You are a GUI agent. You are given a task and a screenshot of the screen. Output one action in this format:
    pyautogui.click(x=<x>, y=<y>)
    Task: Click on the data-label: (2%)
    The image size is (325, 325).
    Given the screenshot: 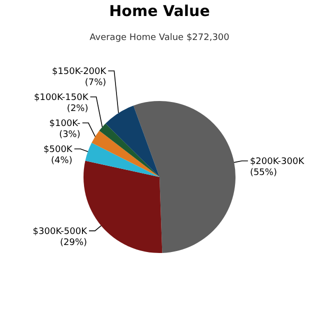 What is the action you would take?
    pyautogui.click(x=77, y=109)
    